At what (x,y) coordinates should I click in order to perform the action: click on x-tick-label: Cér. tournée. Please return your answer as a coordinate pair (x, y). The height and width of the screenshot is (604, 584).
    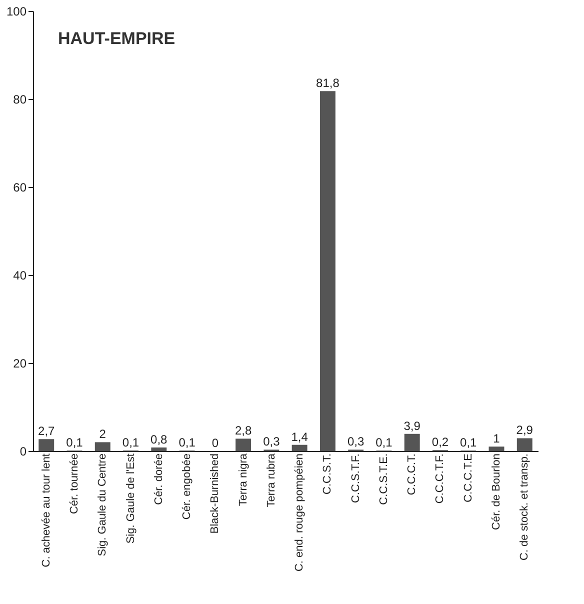
    Looking at the image, I should click on (74, 484).